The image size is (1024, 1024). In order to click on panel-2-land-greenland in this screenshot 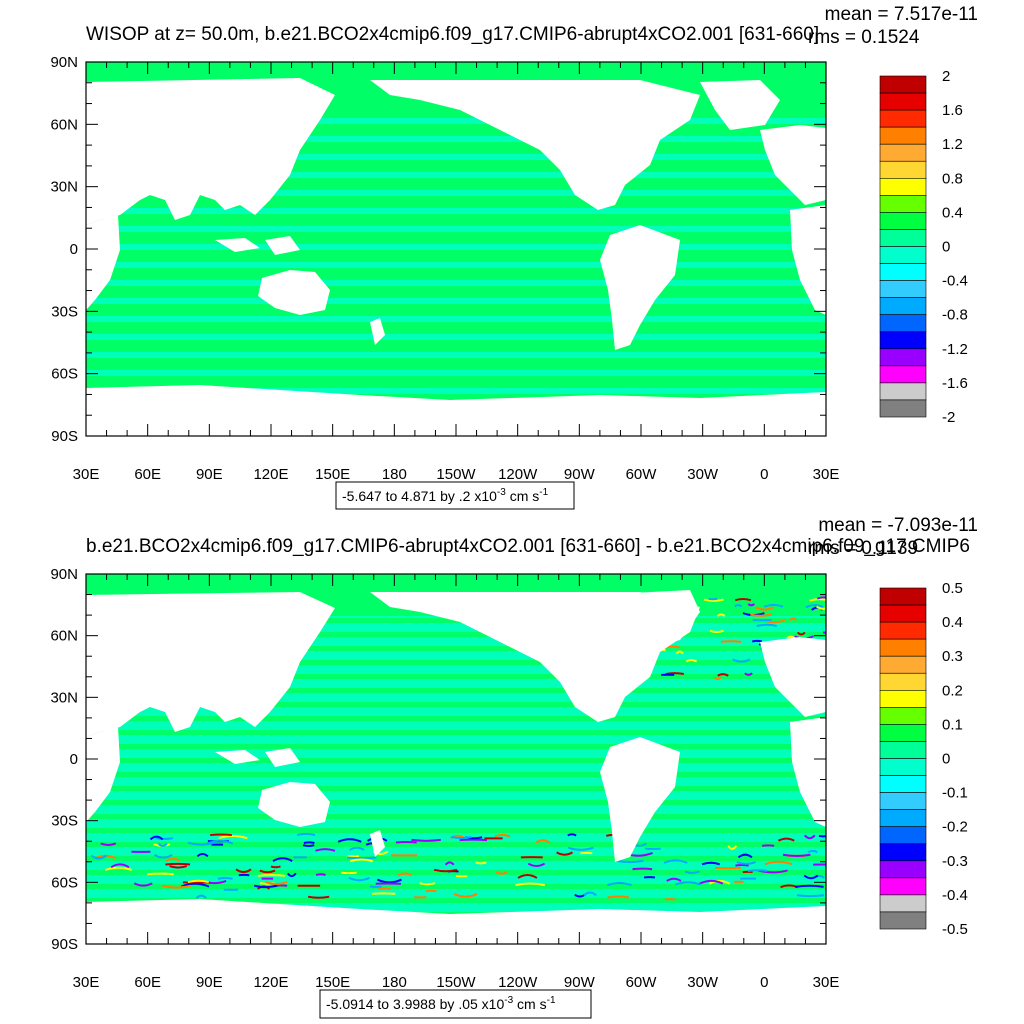, I will do `click(656, 619)`.